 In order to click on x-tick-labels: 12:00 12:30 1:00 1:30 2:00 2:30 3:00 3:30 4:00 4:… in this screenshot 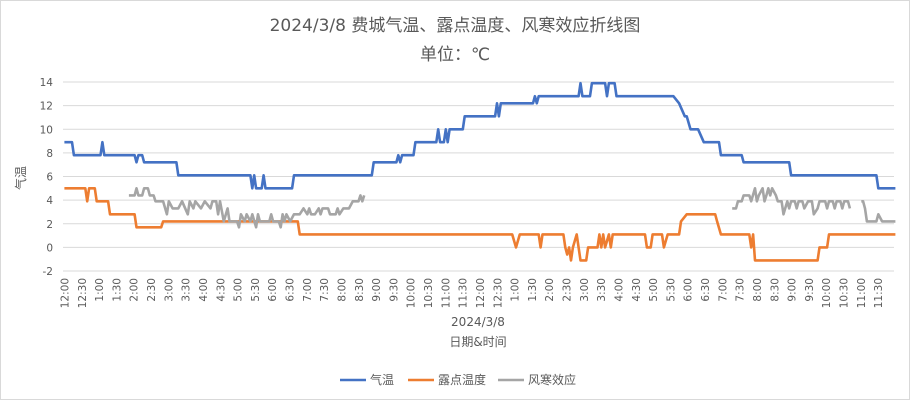, I will do `click(472, 293)`.